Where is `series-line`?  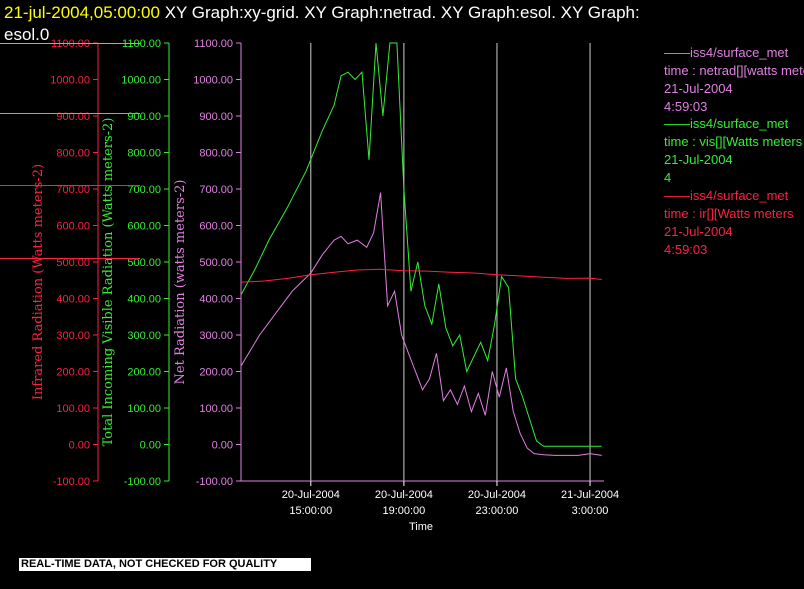 series-line is located at coordinates (421, 275).